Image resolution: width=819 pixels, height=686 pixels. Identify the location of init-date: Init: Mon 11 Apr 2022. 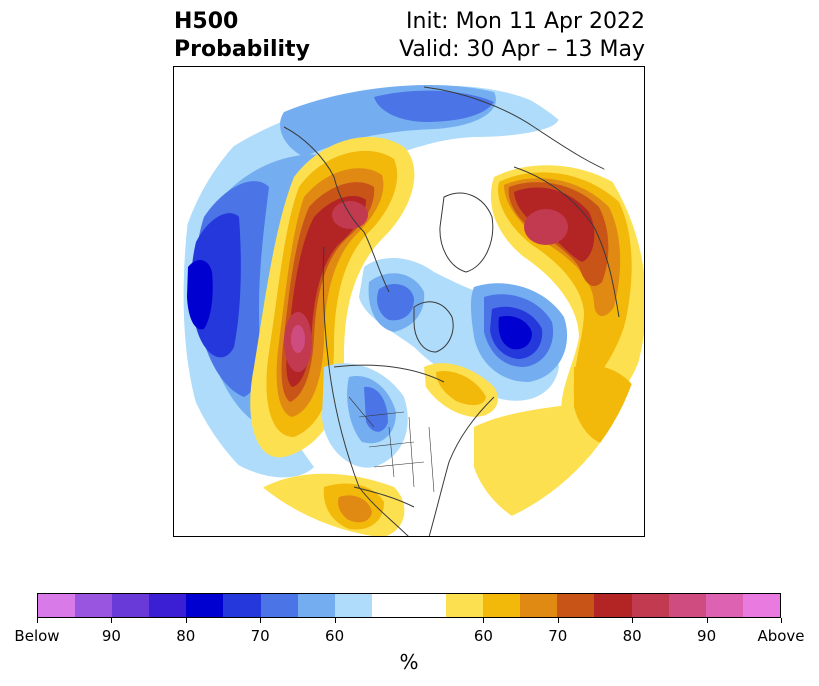
(525, 21).